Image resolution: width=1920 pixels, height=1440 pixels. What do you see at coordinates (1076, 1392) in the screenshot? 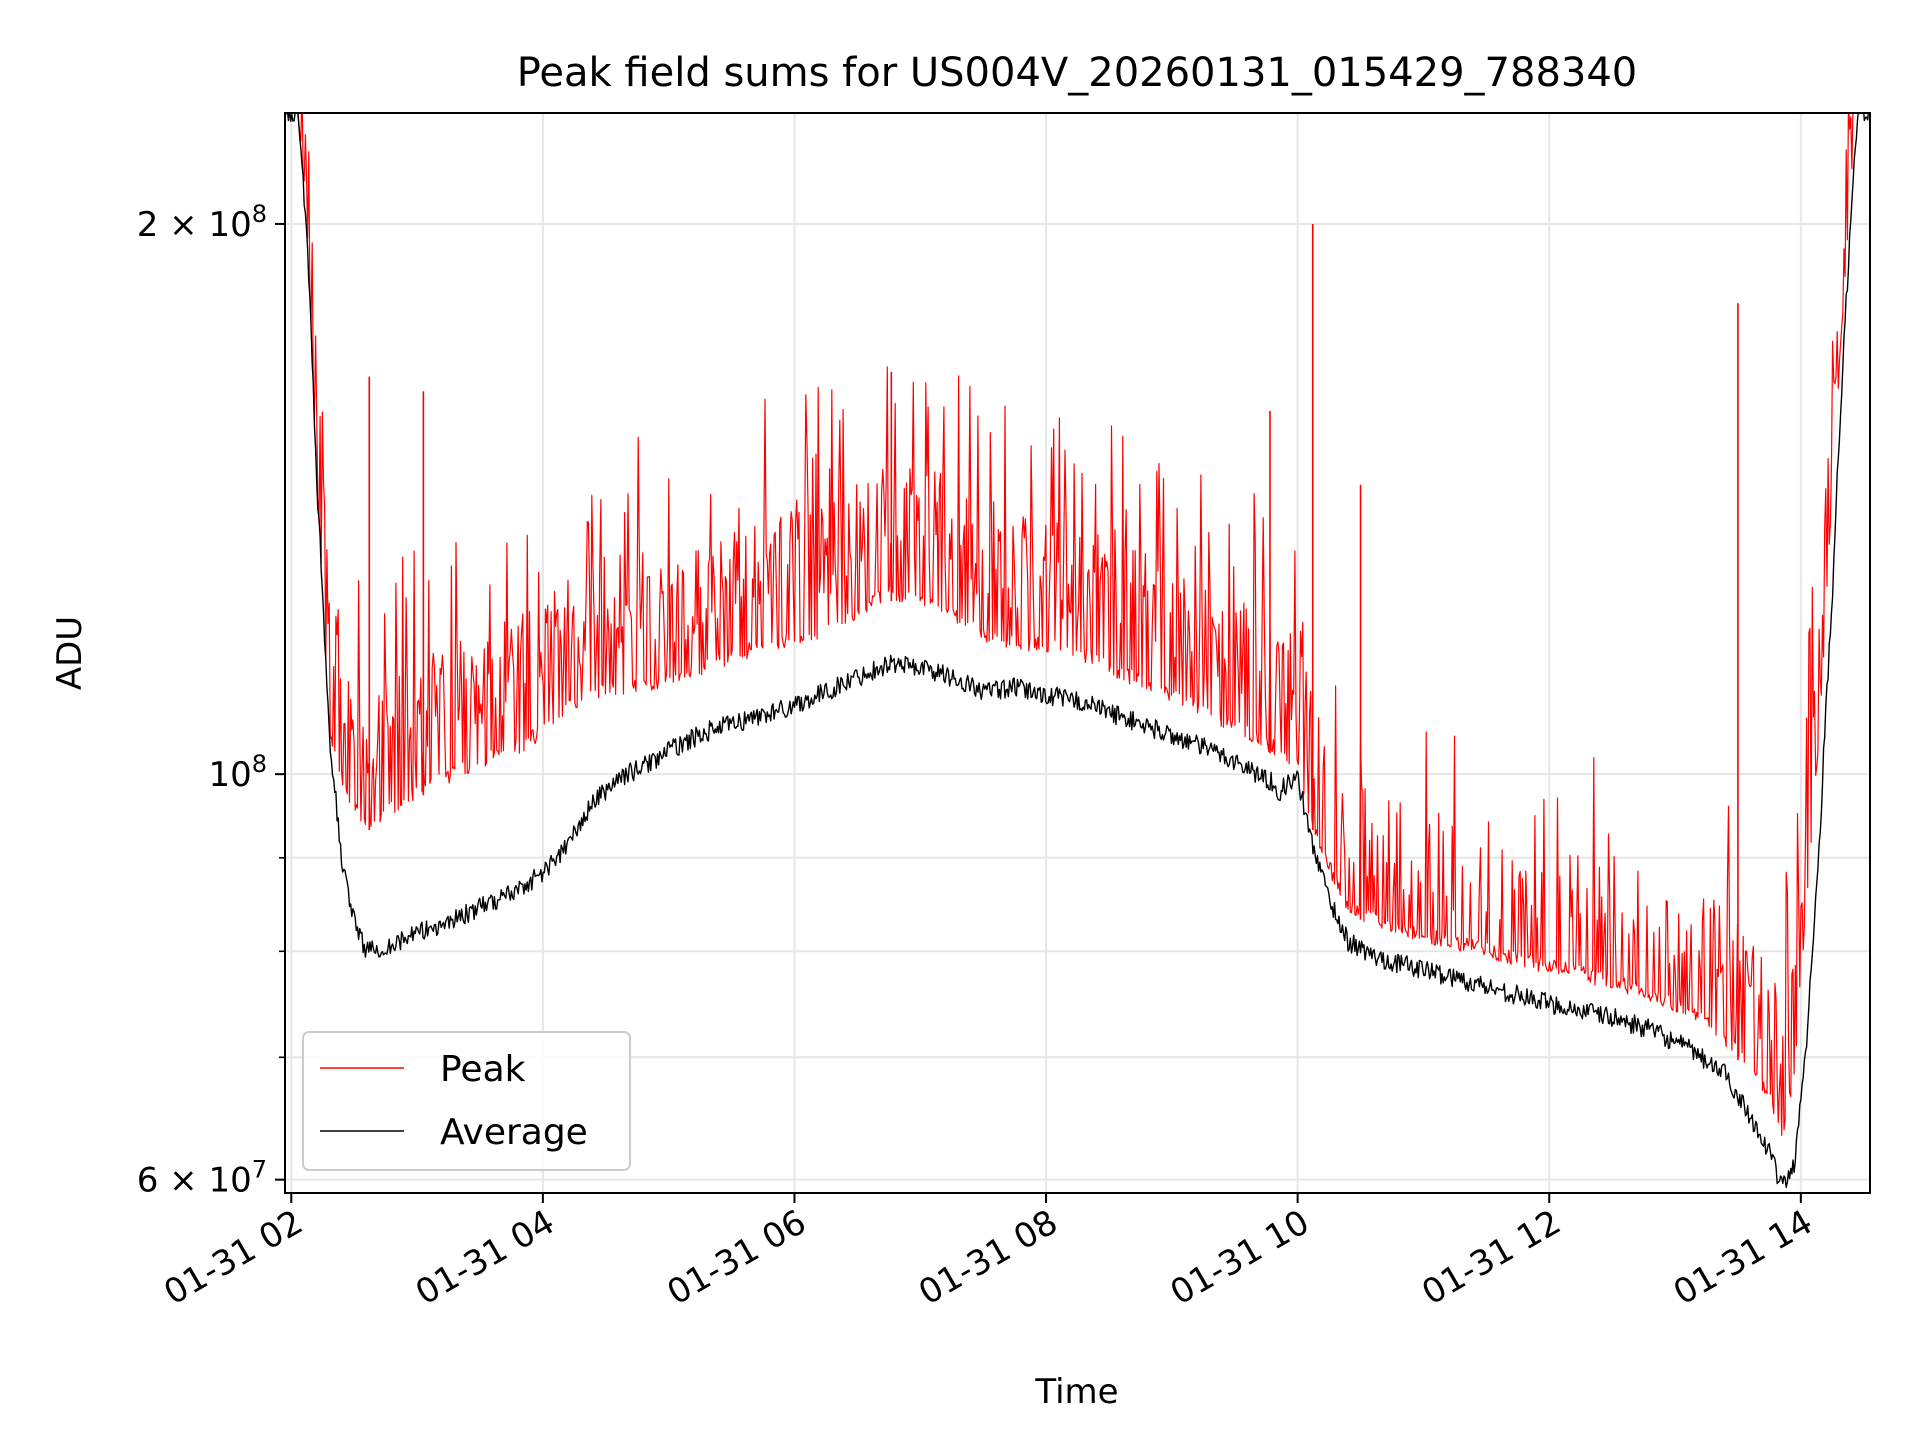
I see `x-axis-label: Time` at bounding box center [1076, 1392].